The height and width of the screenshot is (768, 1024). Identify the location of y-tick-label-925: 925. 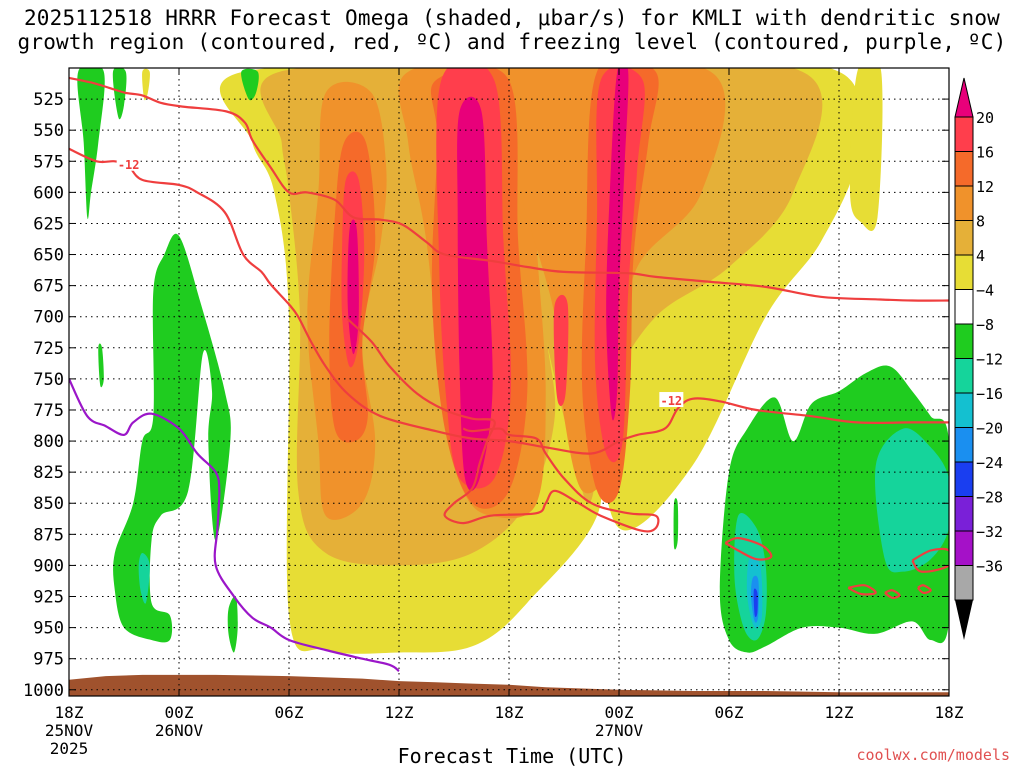
(48, 598).